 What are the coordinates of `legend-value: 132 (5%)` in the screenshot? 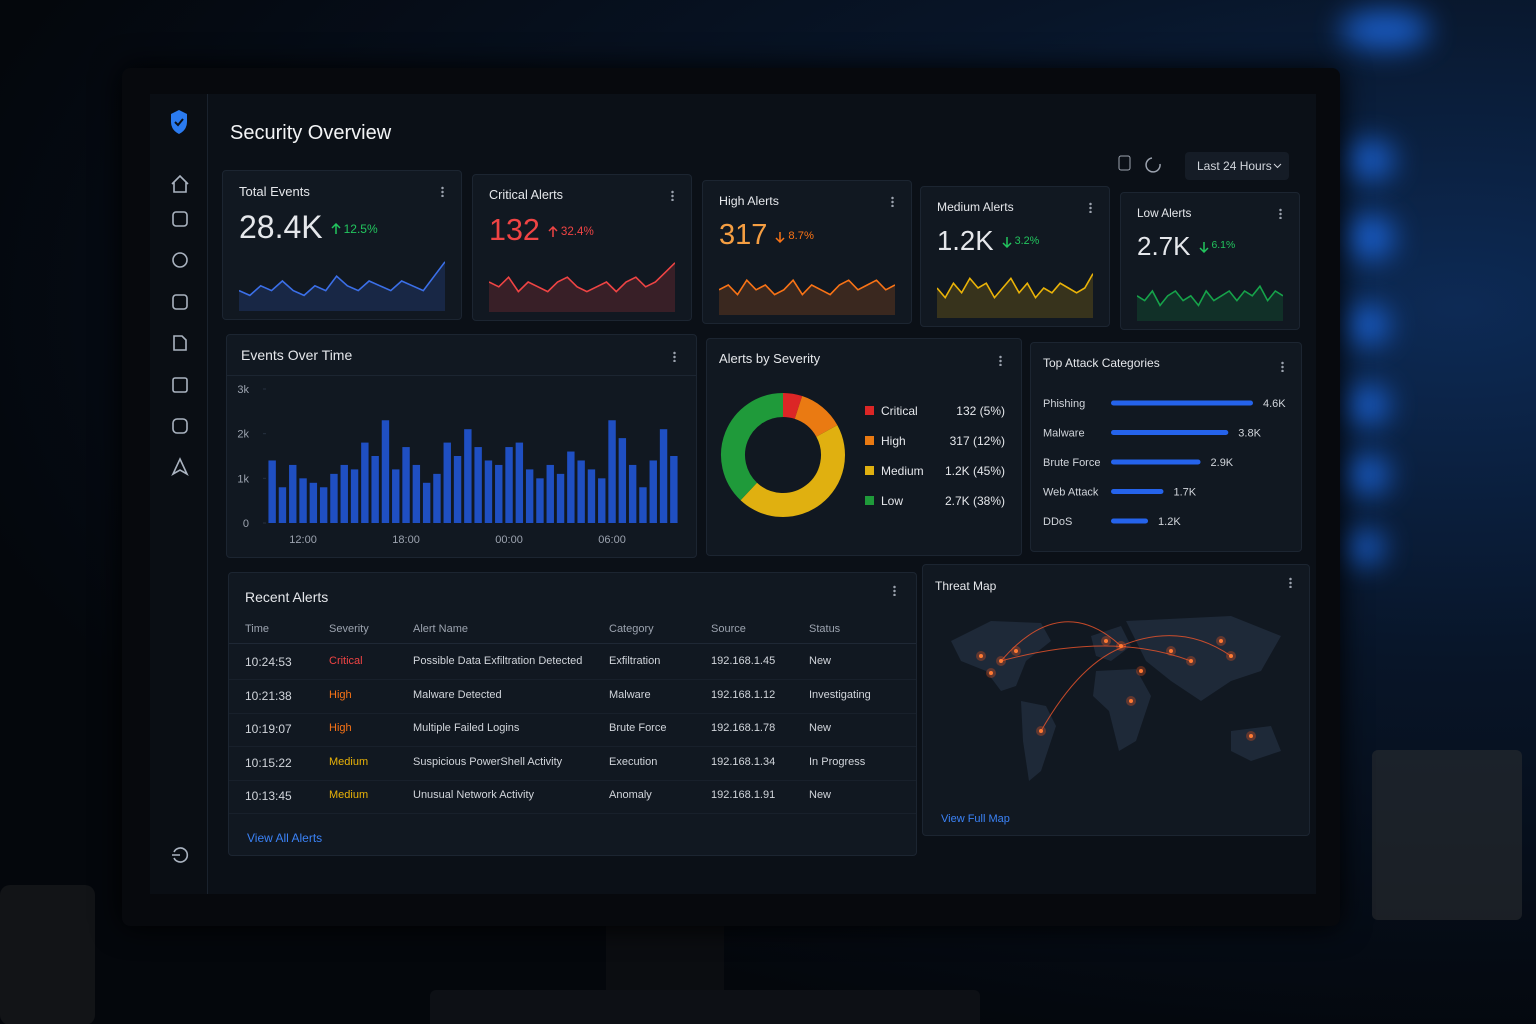 It's located at (980, 411).